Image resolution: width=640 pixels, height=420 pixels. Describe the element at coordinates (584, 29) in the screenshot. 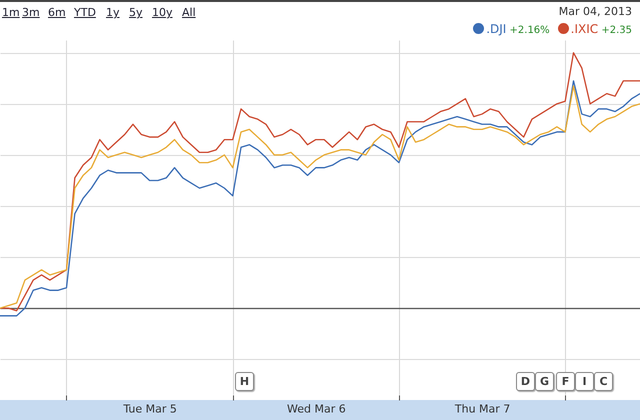

I see `legend-label: .IXIC` at that location.